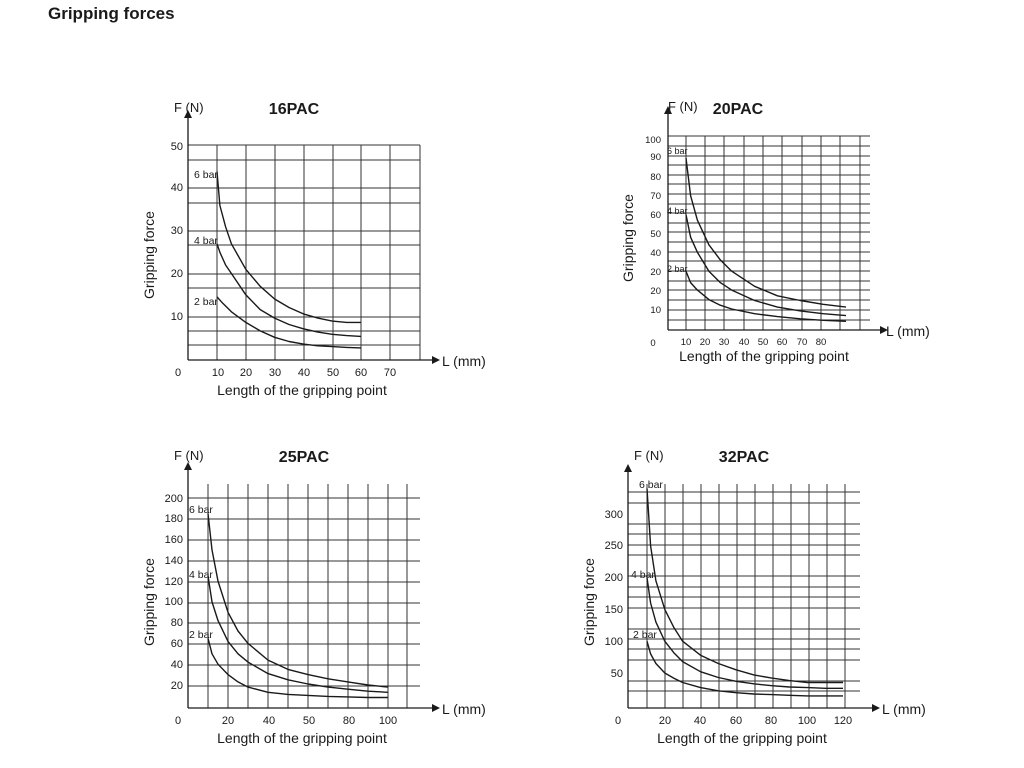 This screenshot has height=768, width=1024. What do you see at coordinates (655, 196) in the screenshot?
I see `y-tick-label: 70` at bounding box center [655, 196].